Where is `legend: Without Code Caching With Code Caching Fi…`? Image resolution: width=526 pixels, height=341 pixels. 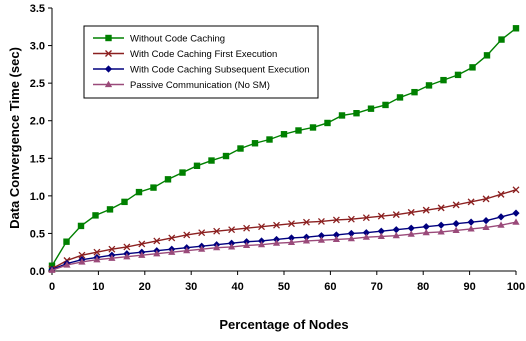
legend: Without Code Caching With Code Caching Fi… is located at coordinates (201, 62).